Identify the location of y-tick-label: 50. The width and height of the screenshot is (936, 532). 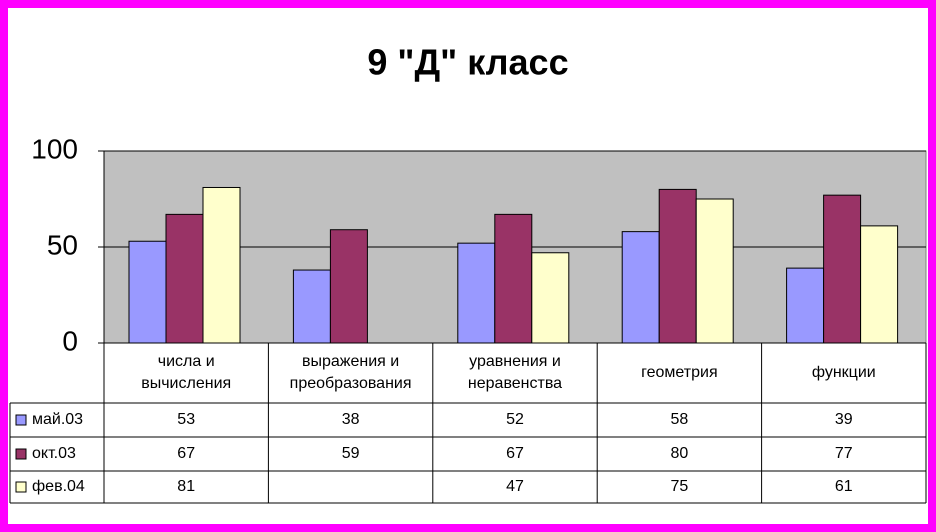
(62, 244).